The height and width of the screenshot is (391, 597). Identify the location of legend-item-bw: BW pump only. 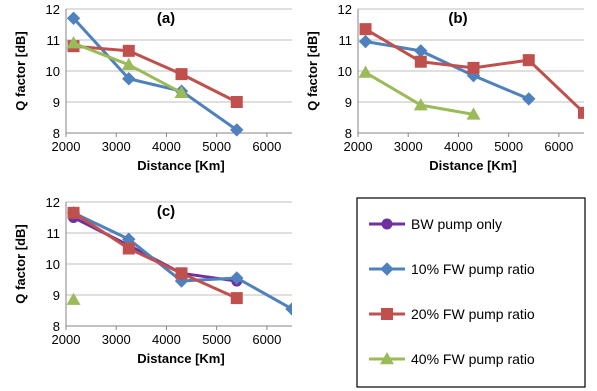
(435, 224).